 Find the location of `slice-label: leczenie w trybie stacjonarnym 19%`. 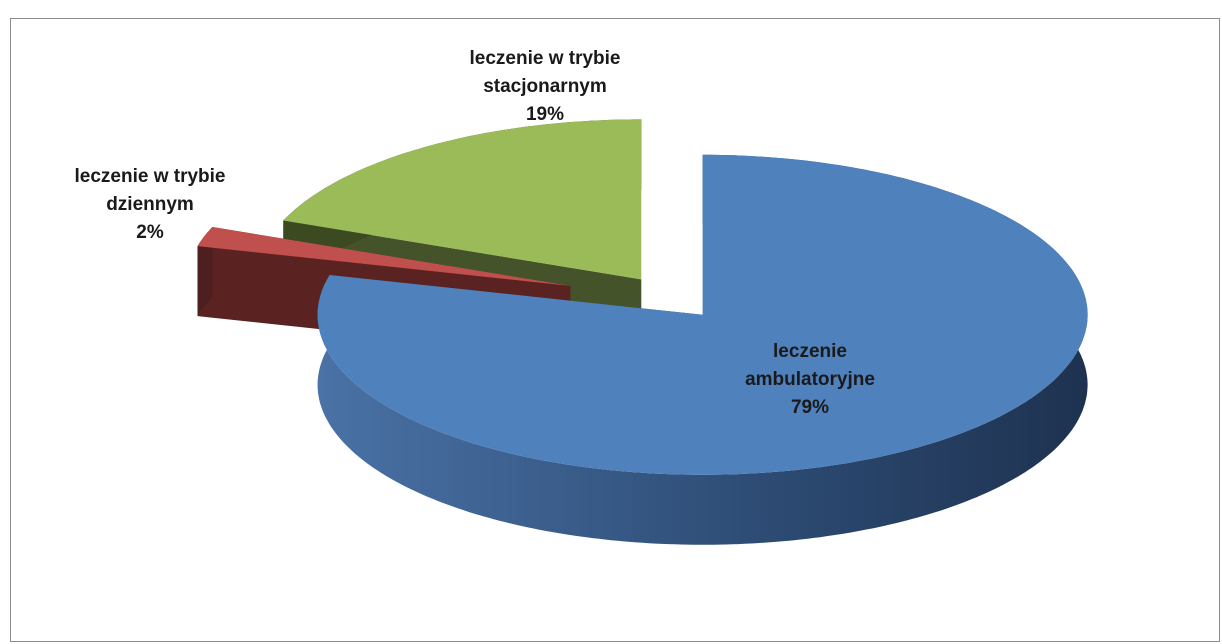

slice-label: leczenie w trybie stacjonarnym 19% is located at coordinates (545, 87).